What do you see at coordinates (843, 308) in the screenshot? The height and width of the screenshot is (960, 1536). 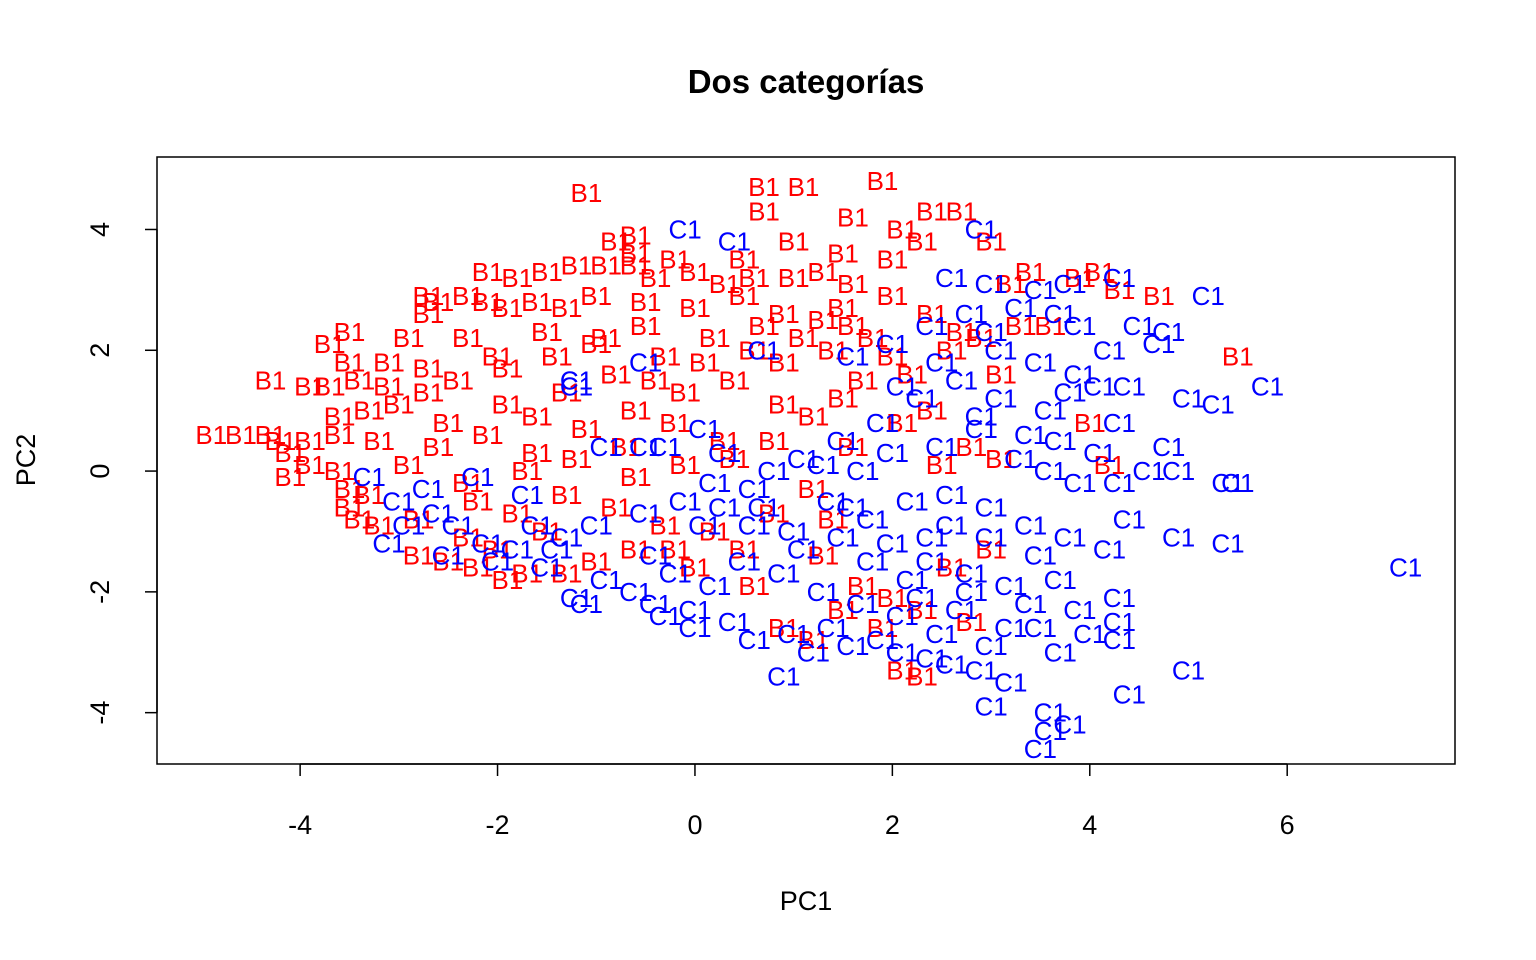 I see `point-b1-132: B1` at bounding box center [843, 308].